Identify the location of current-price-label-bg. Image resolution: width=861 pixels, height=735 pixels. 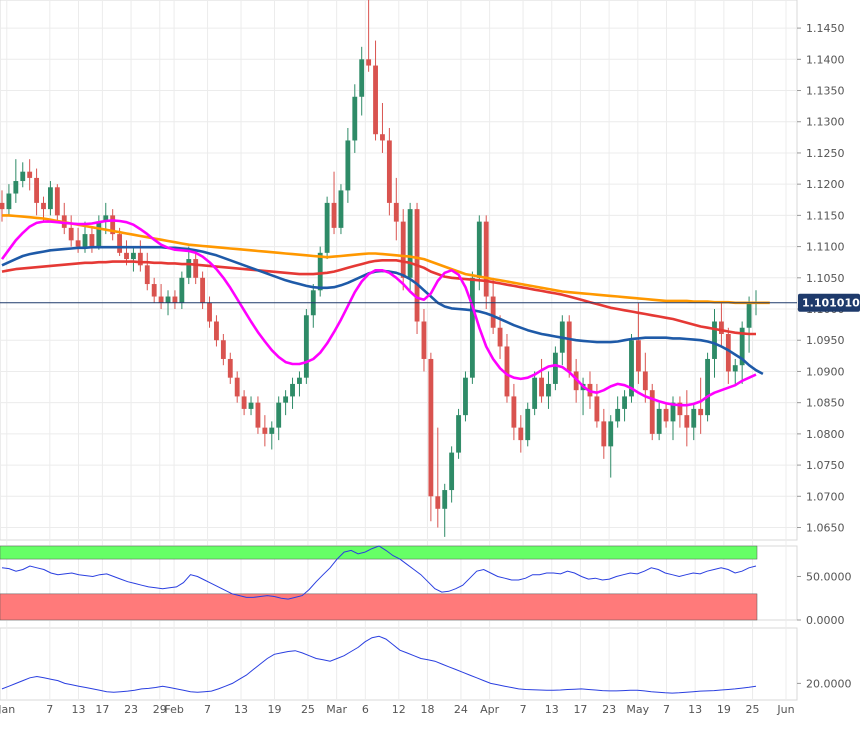
(829, 302).